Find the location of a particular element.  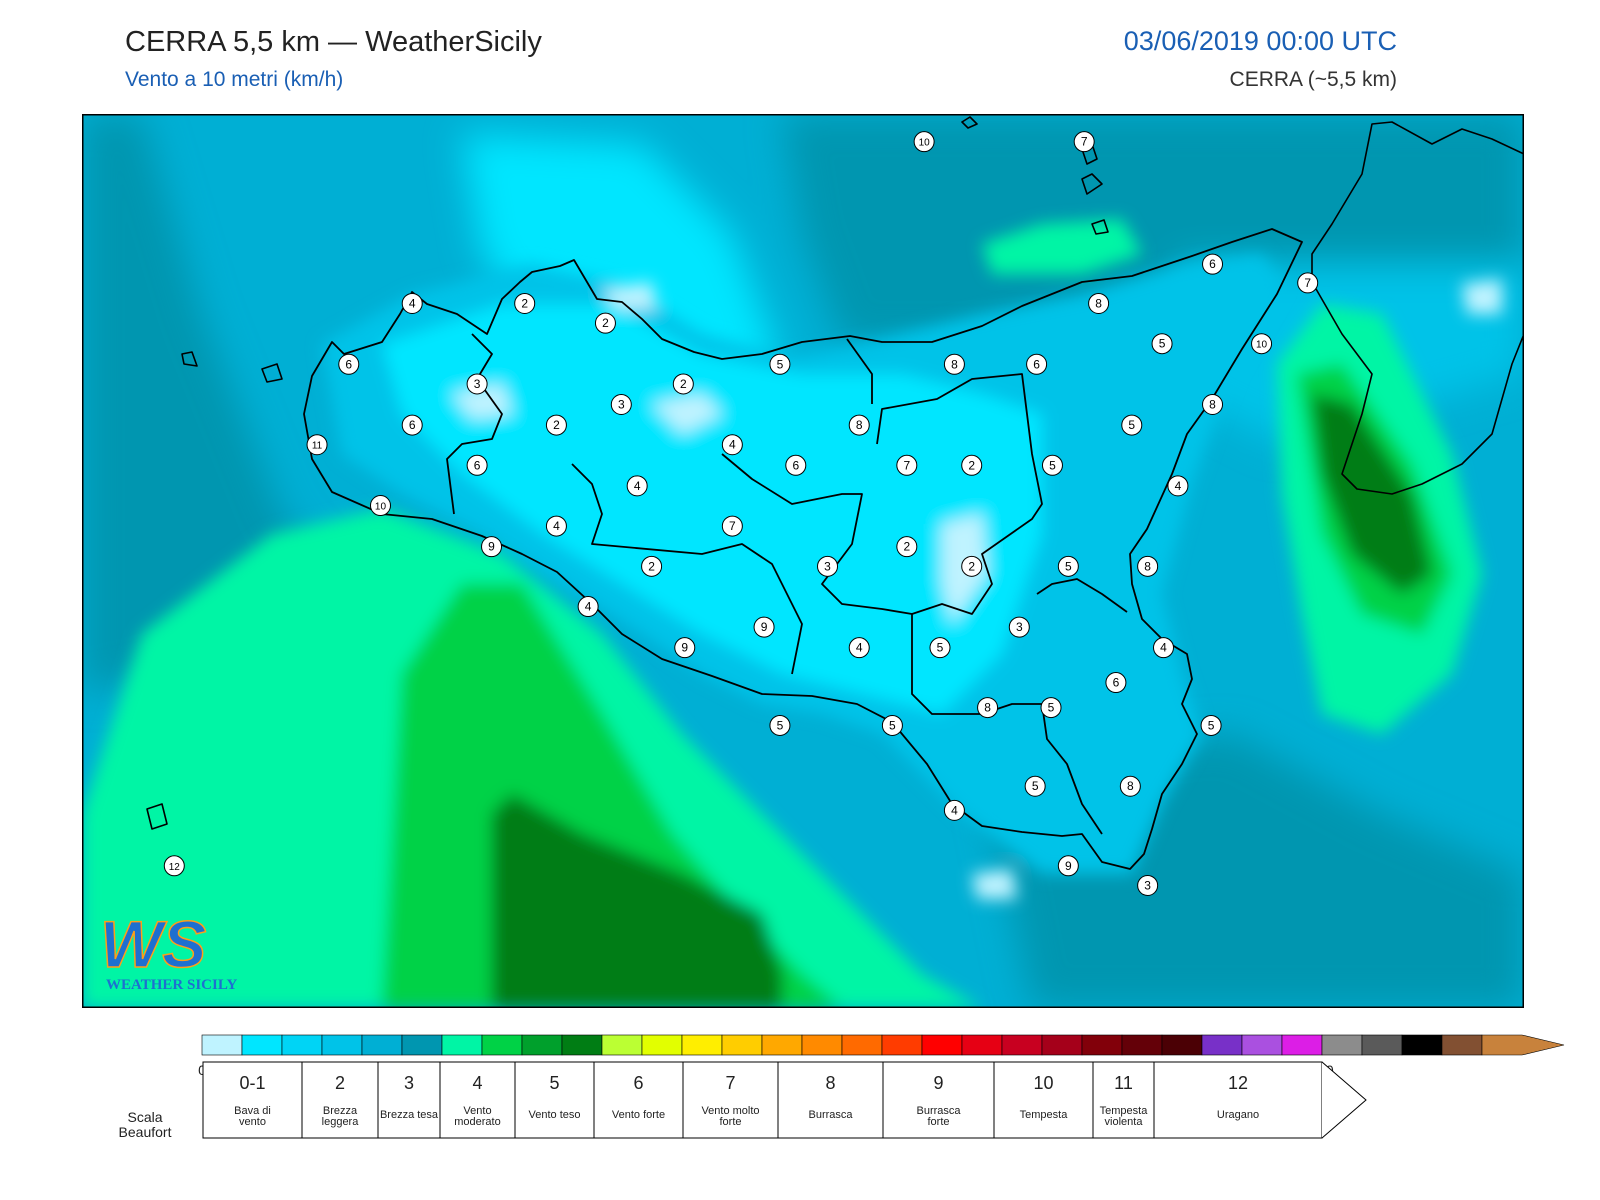

value-marker: 3 is located at coordinates (477, 384).